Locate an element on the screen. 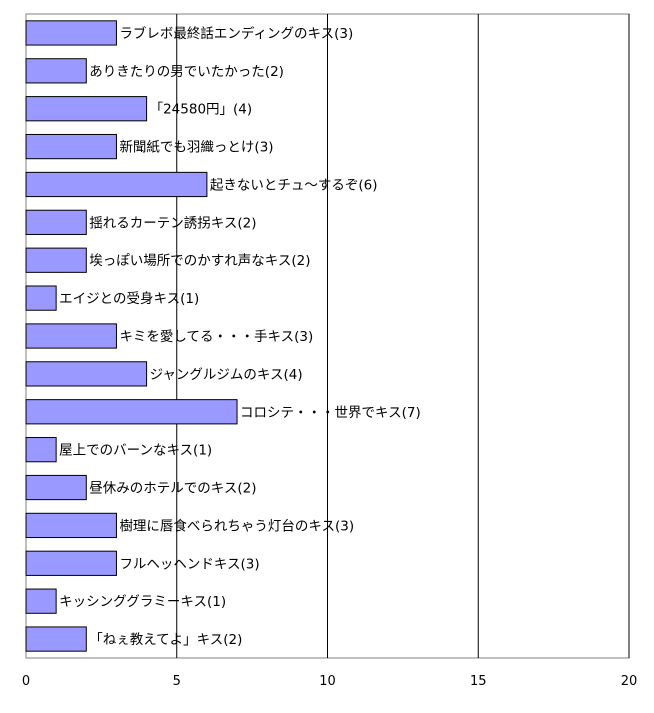 The image size is (654, 713). bar-data-label: コロシテ・・・世界でキス(7) is located at coordinates (330, 413).